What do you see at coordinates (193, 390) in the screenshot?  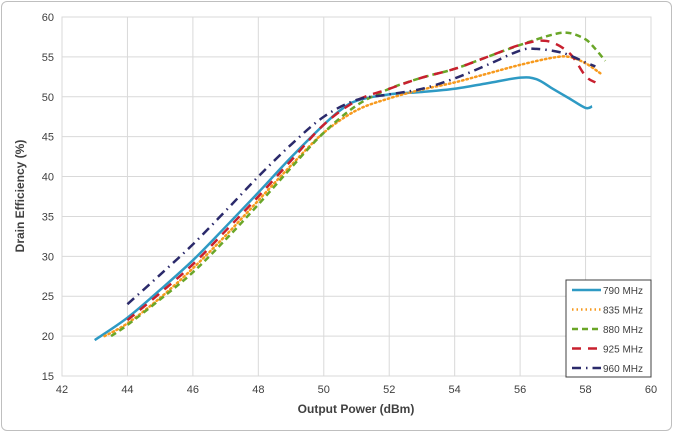 I see `x-tick-label: 46` at bounding box center [193, 390].